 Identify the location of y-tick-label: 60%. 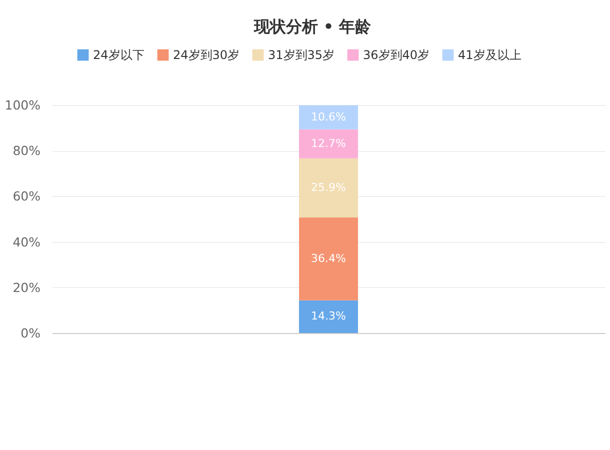
(26, 196).